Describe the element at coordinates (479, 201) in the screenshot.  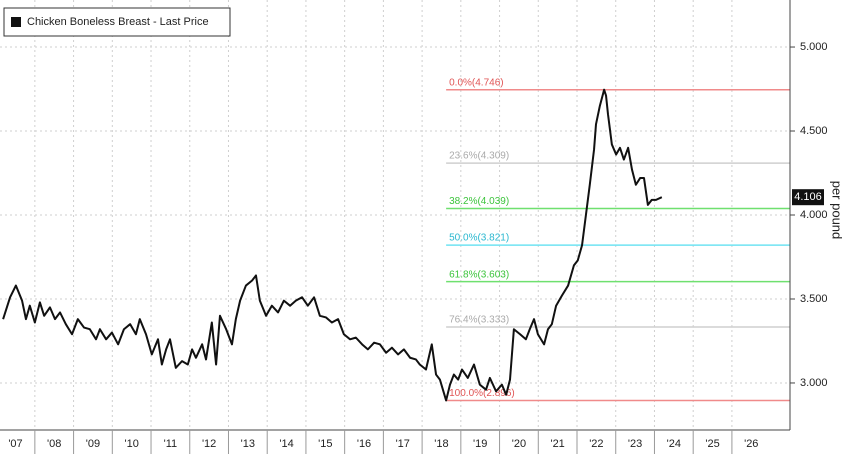
I see `fib-label: 38.2%(4.039)` at that location.